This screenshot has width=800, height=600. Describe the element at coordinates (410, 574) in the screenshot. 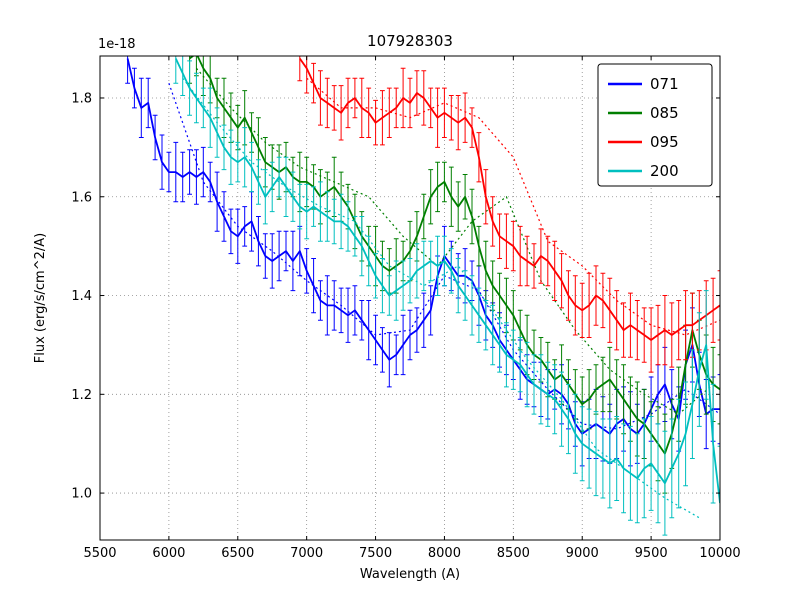

I see `x-axis-label: Wavelength (A)` at that location.